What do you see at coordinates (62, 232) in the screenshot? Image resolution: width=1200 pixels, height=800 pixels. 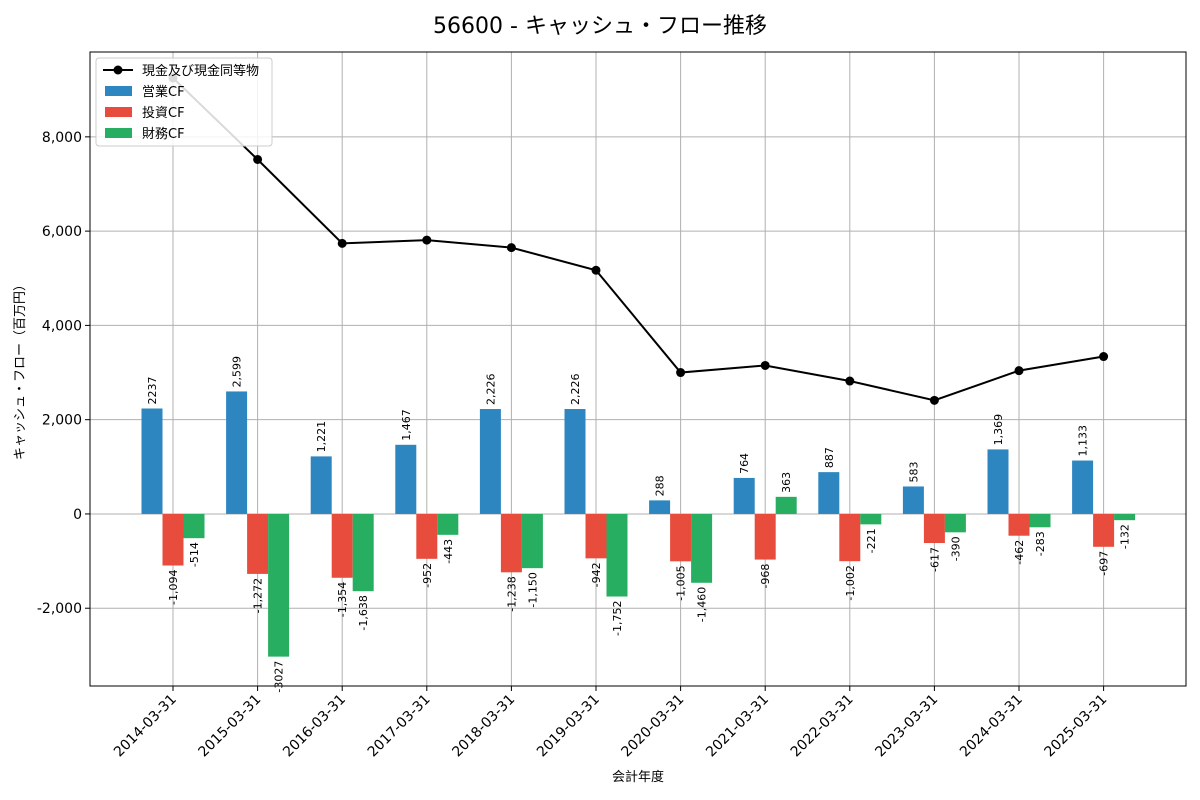 I see `y-tick-label: 6,000` at bounding box center [62, 232].